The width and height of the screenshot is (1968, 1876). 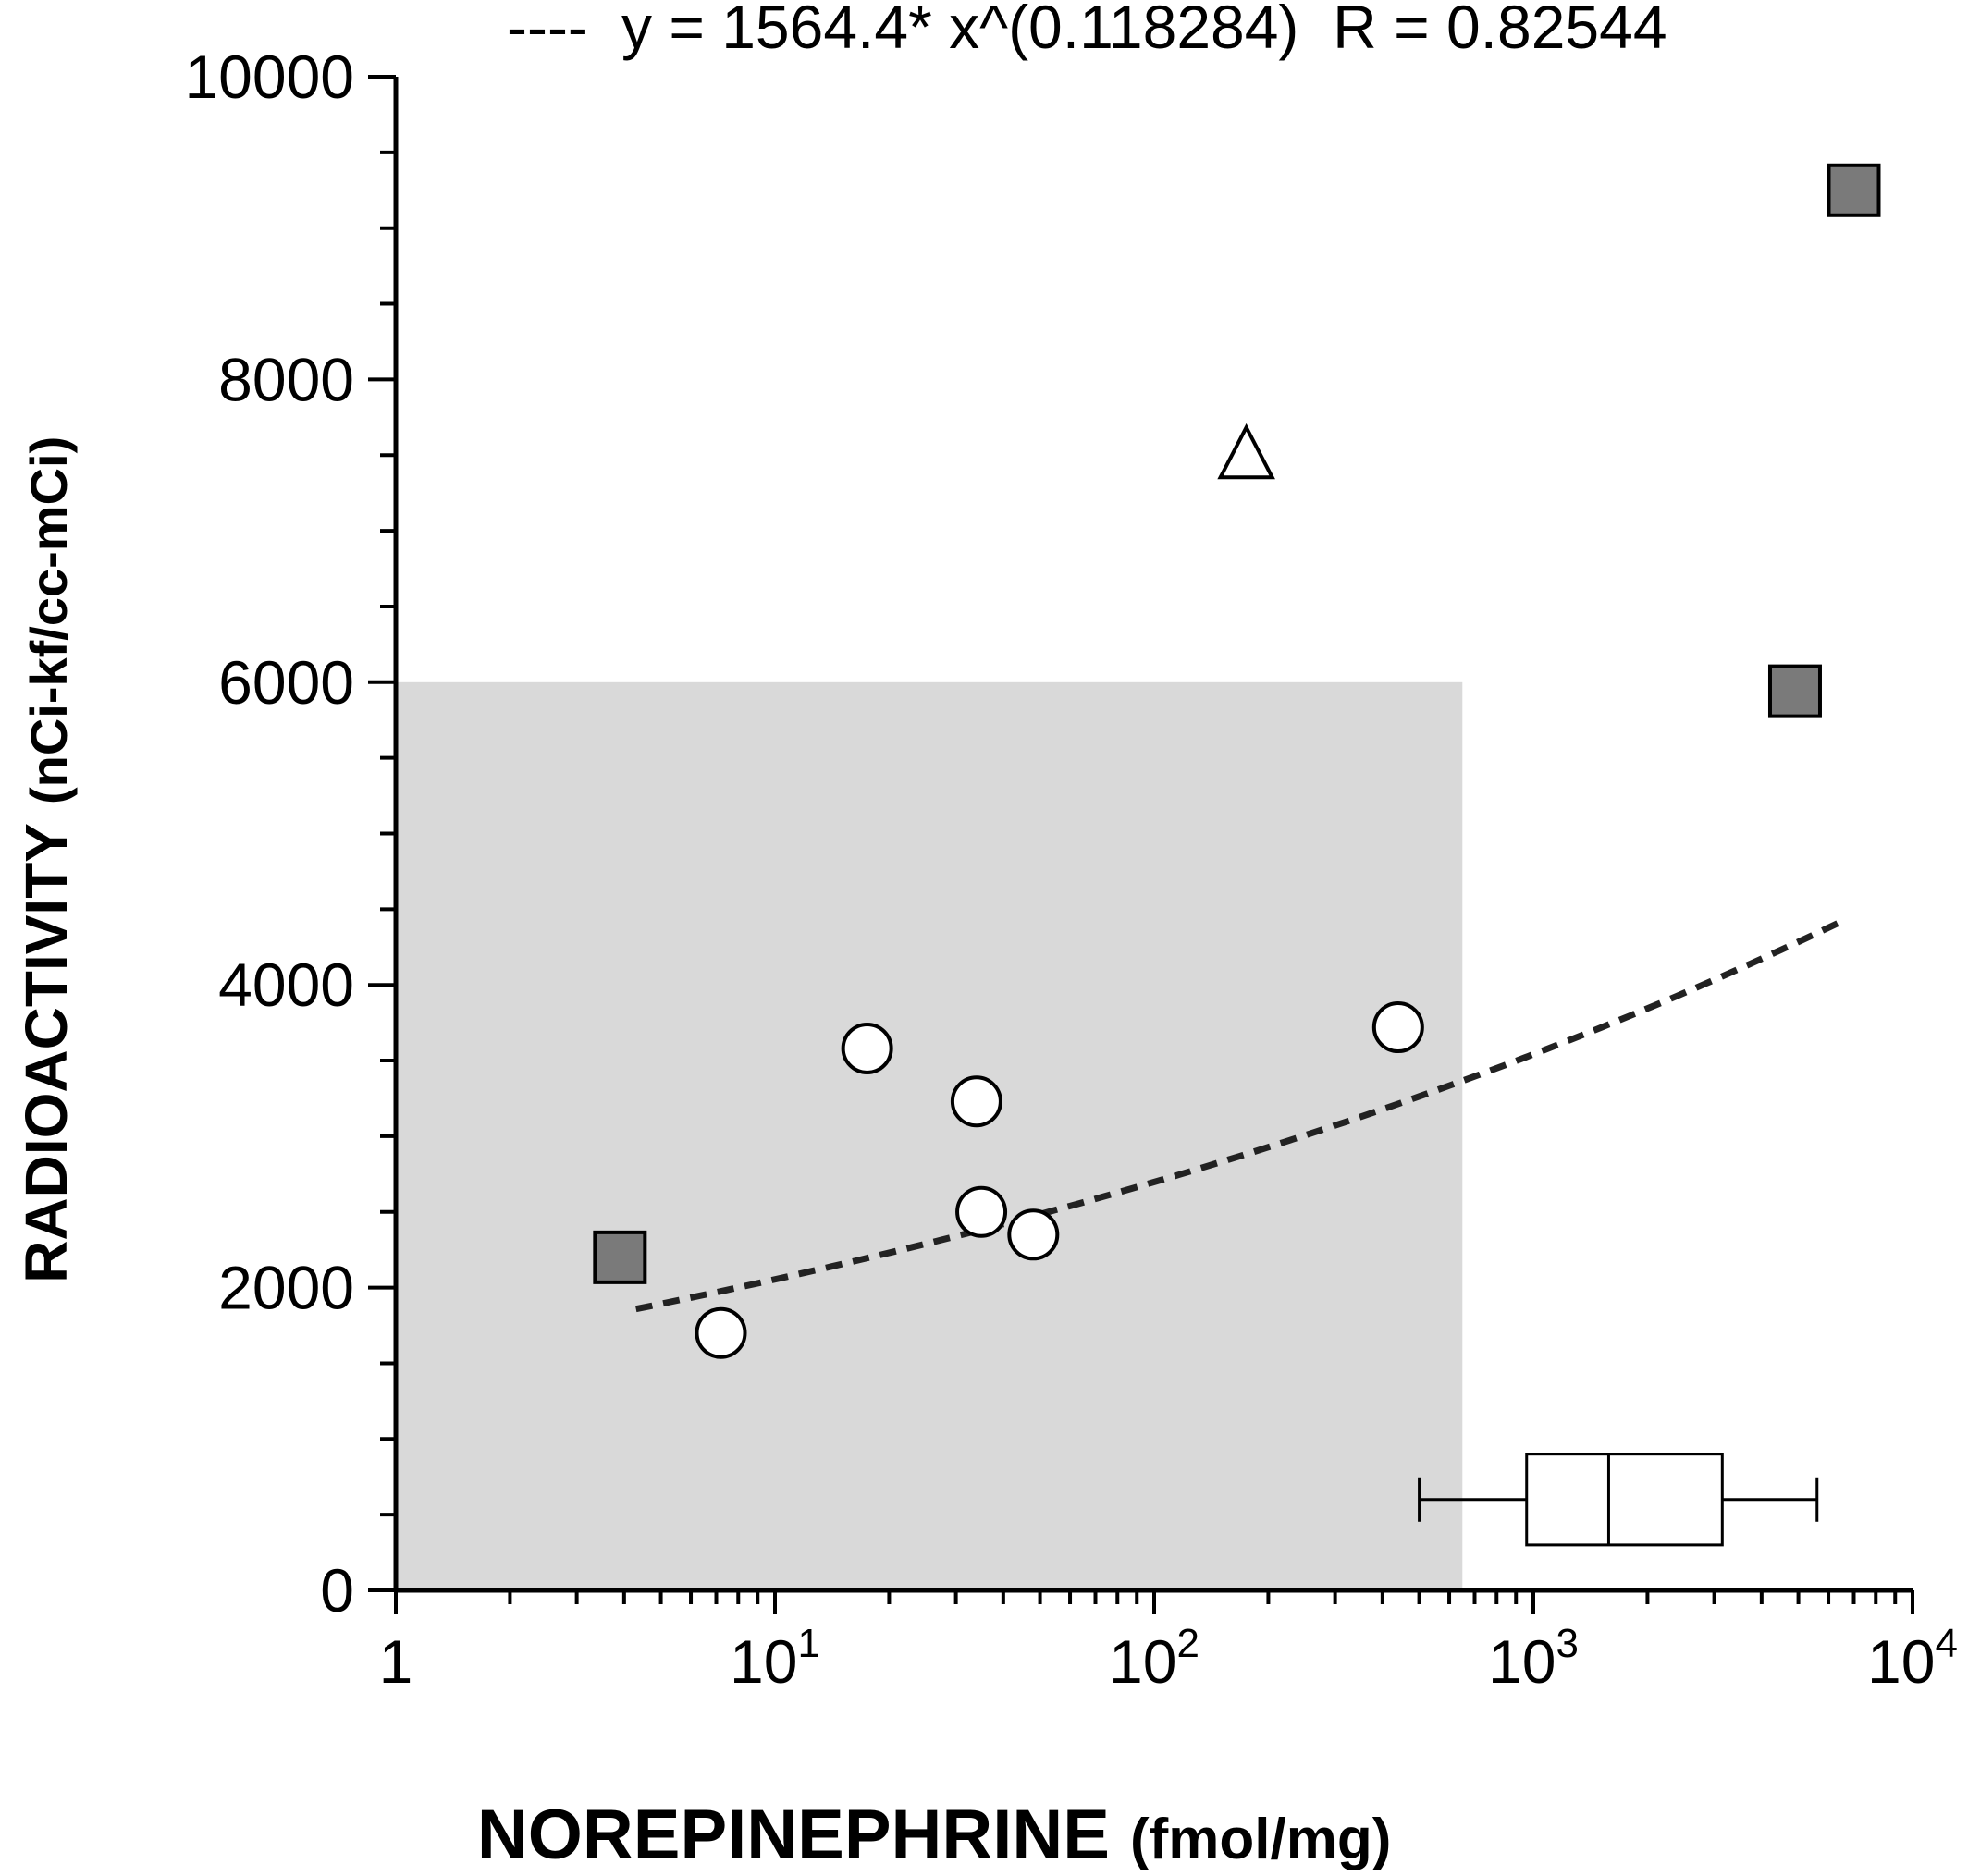 I want to click on y-tick-label: 6000, so click(x=286, y=682).